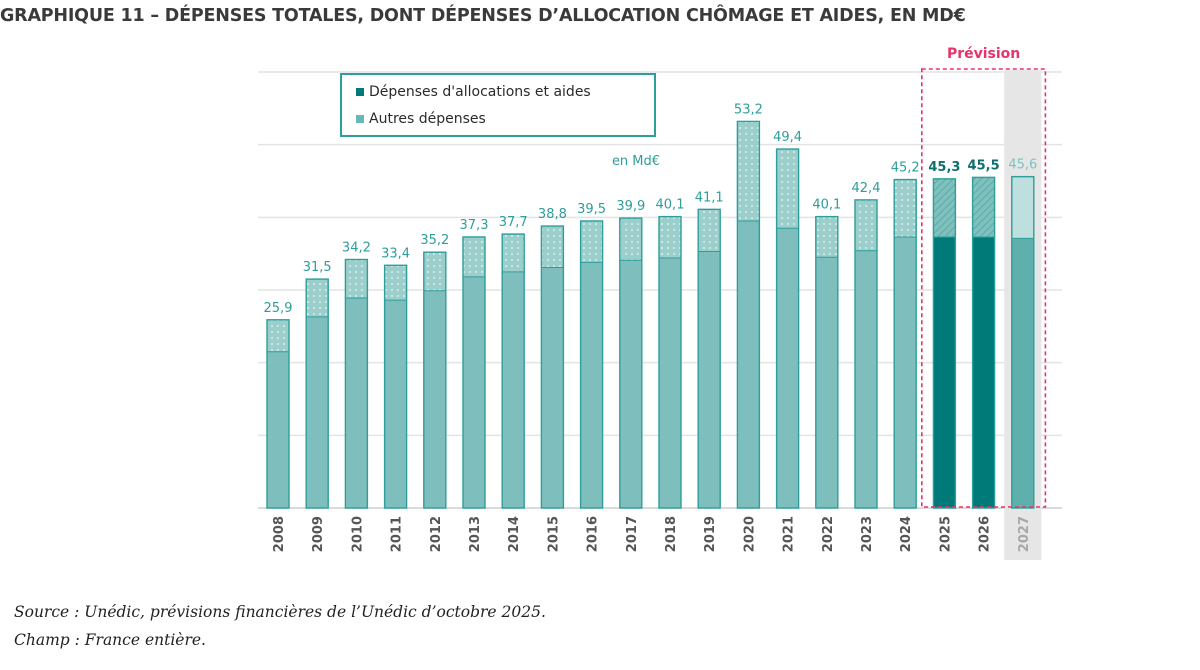 The image size is (1200, 670). Describe the element at coordinates (787, 137) in the screenshot. I see `bar-total-label: 49,4` at that location.